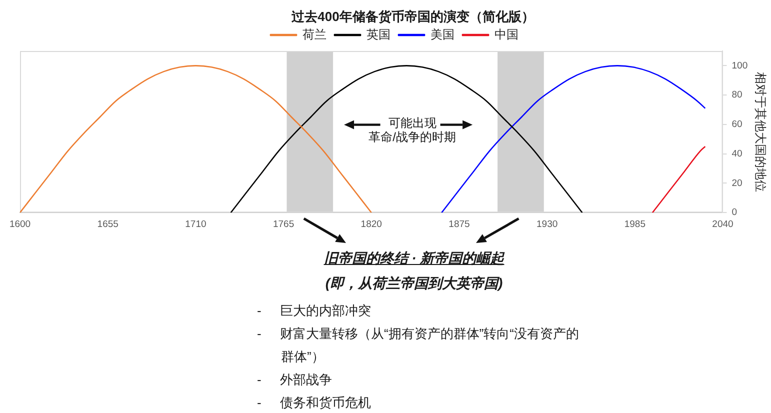  Describe the element at coordinates (295, 380) in the screenshot. I see `text: - 外部战争` at that location.